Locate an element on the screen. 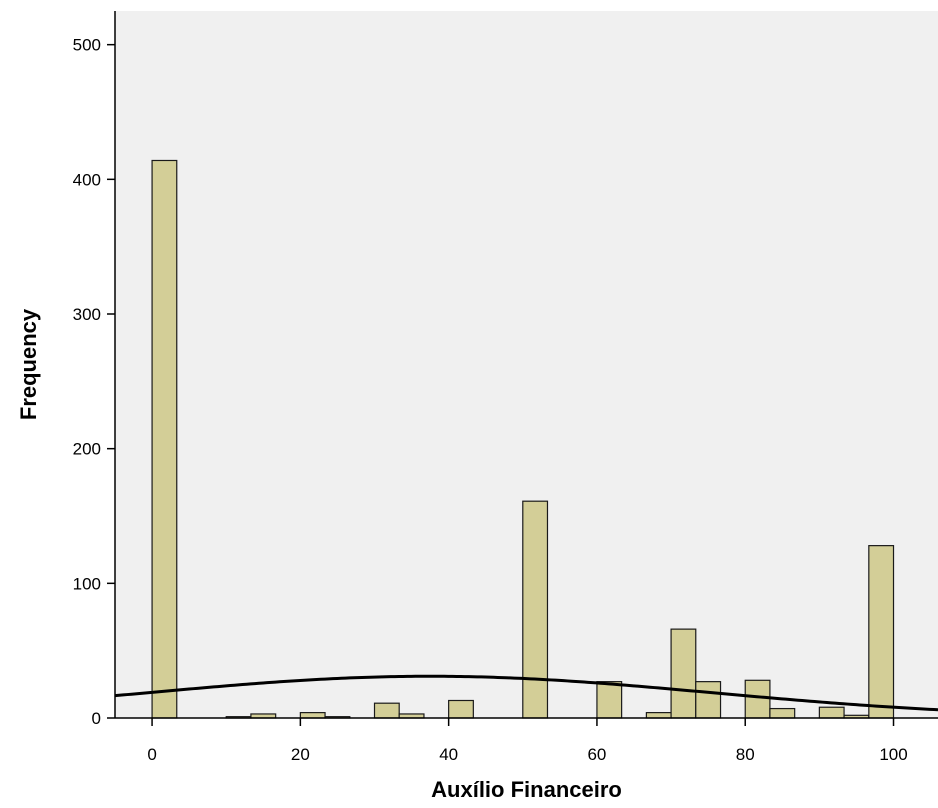  y-tick-label: 400 is located at coordinates (87, 179).